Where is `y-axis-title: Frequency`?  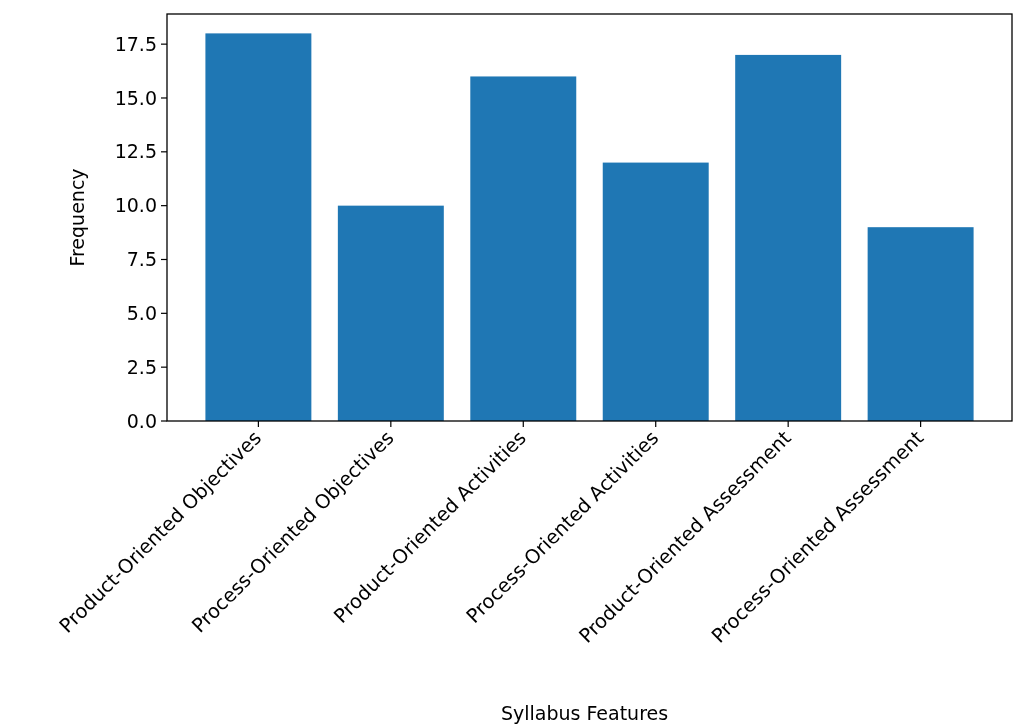 y-axis-title: Frequency is located at coordinates (77, 217).